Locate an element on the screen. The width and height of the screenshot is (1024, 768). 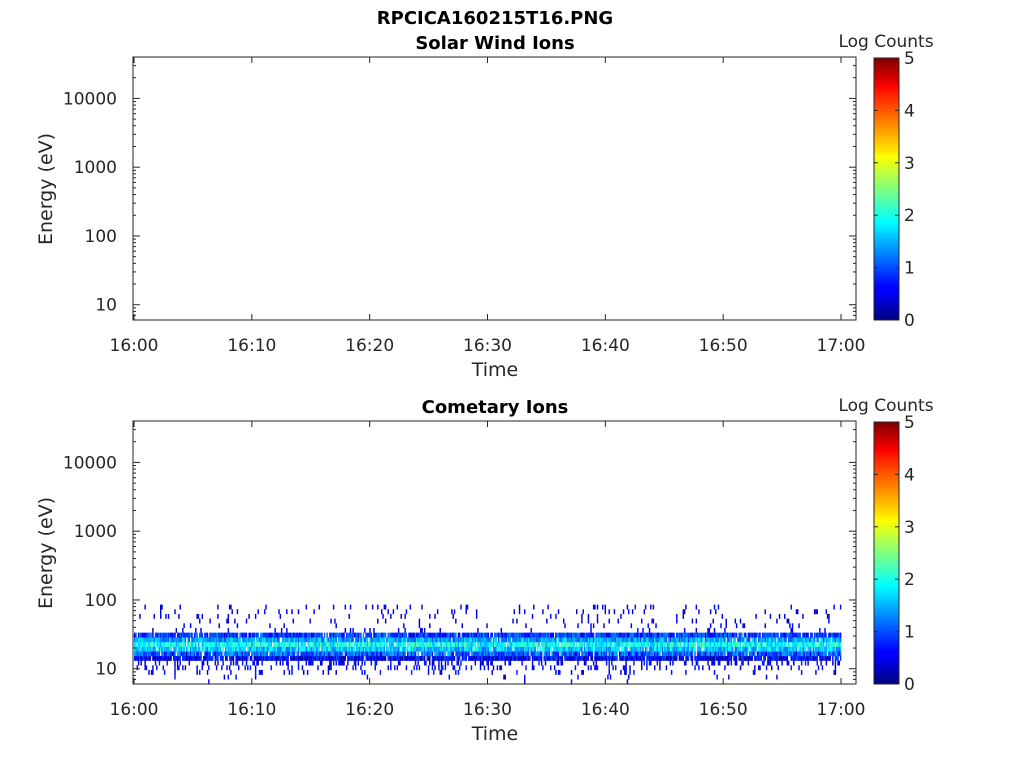
colorbar-tick-label: 4 is located at coordinates (909, 475).